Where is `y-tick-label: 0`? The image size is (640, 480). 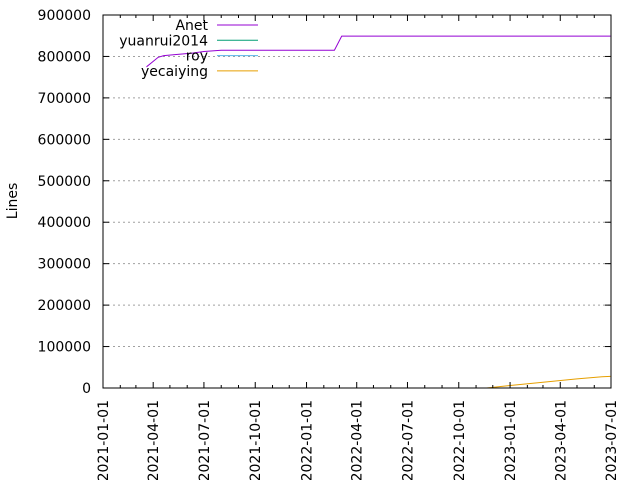 y-tick-label: 0 is located at coordinates (86, 389).